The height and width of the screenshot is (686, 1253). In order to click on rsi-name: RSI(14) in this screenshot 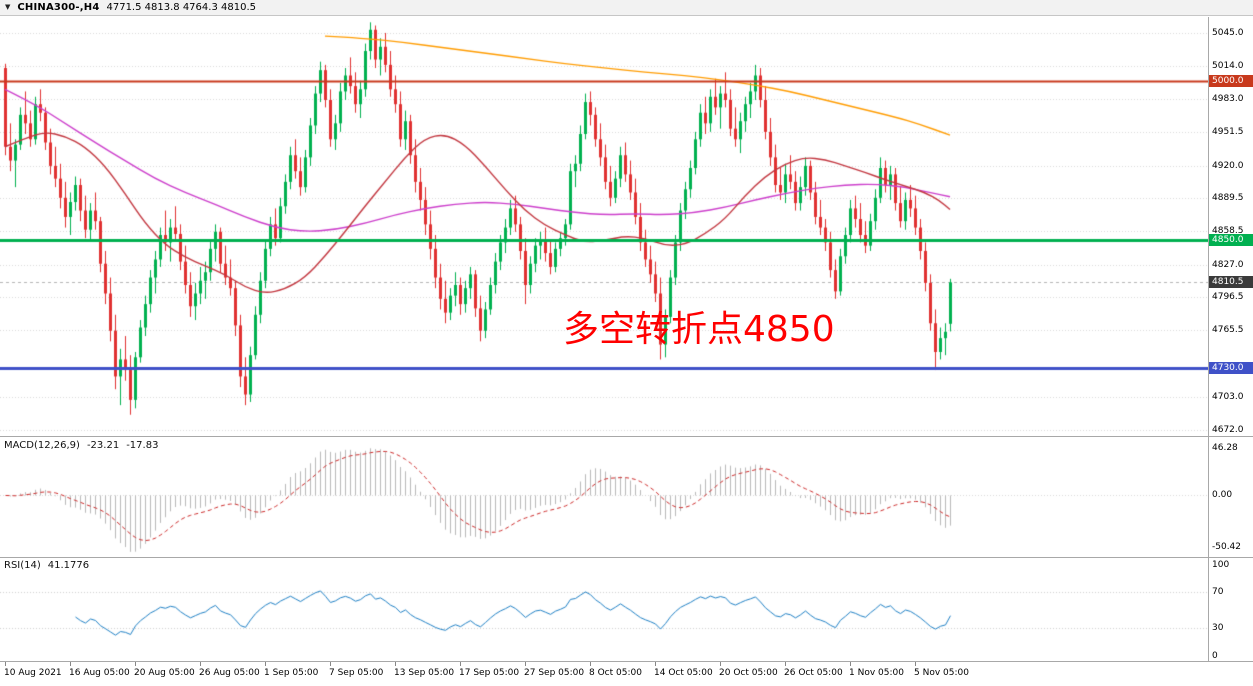, I will do `click(22, 565)`.